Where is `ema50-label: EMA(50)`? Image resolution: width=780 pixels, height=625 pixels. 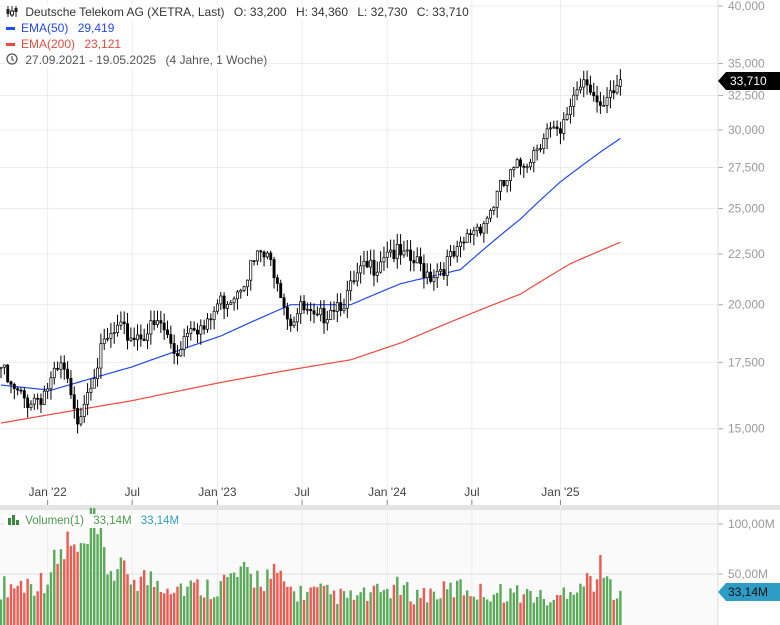
ema50-label: EMA(50) is located at coordinates (45, 28).